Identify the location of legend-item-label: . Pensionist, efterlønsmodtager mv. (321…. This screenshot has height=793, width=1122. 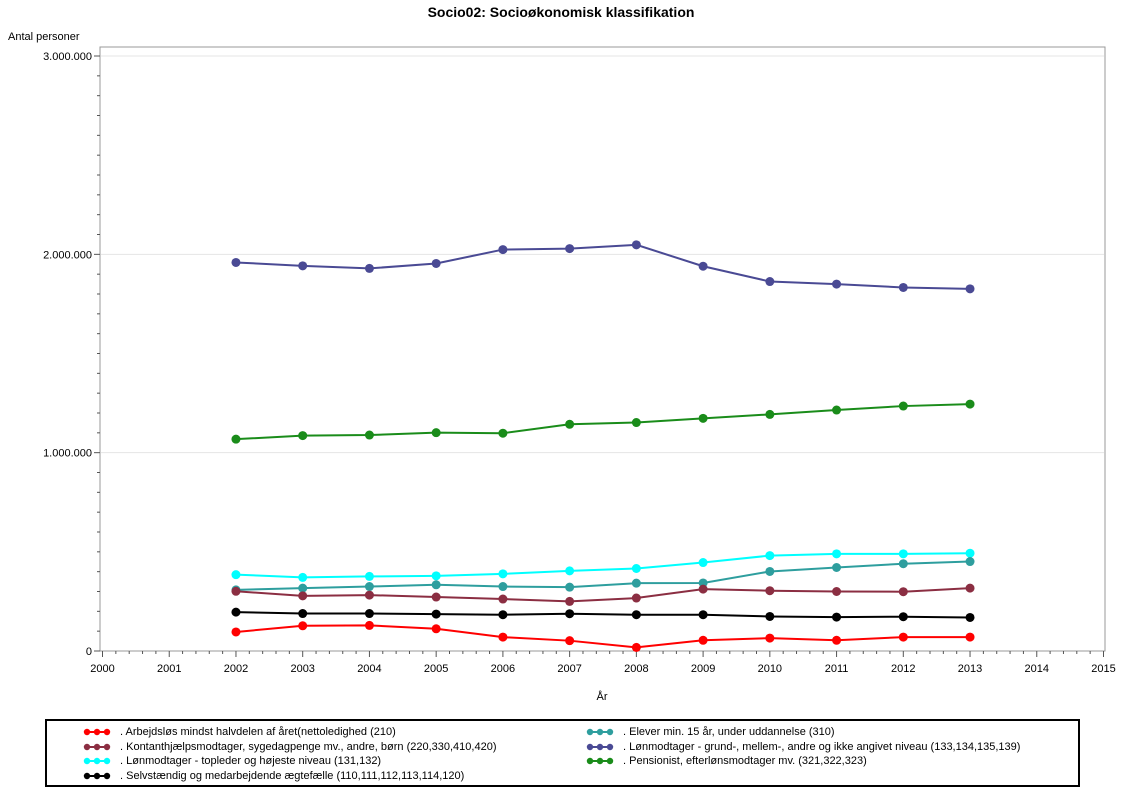
(745, 761).